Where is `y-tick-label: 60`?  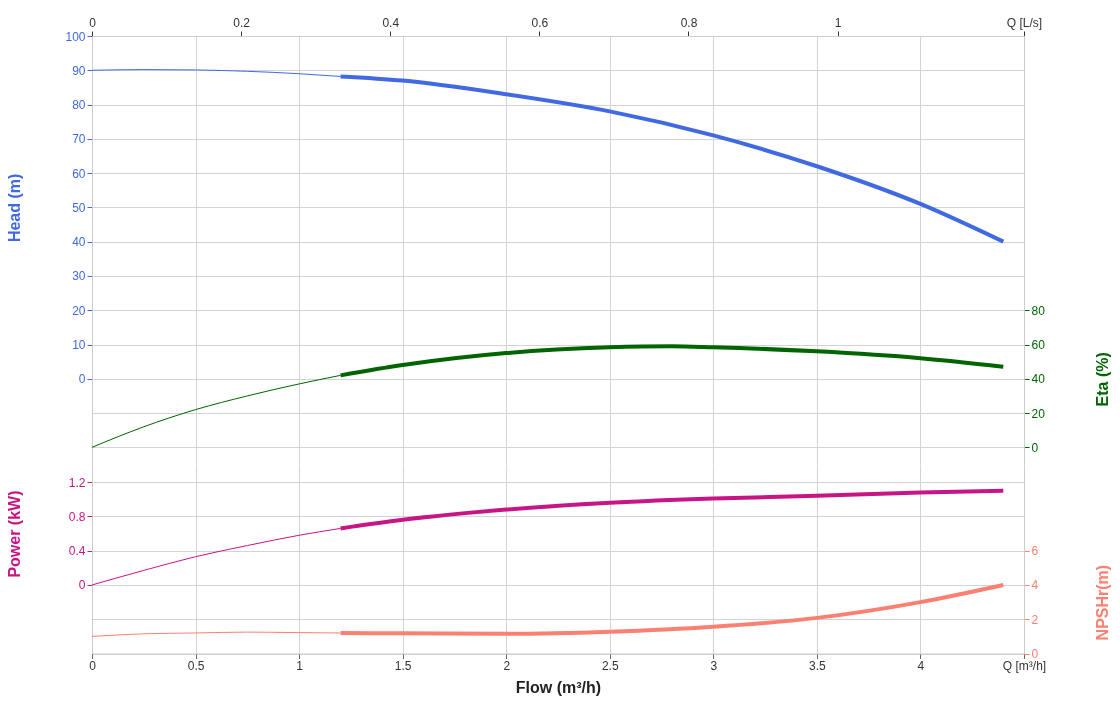 y-tick-label: 60 is located at coordinates (79, 173).